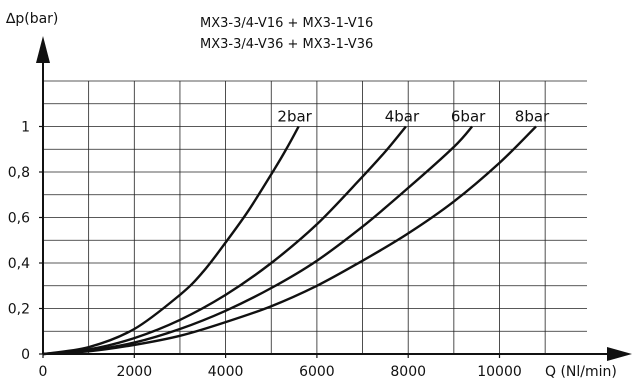 This screenshot has width=637, height=381. I want to click on x-tick-label: 6000, so click(317, 372).